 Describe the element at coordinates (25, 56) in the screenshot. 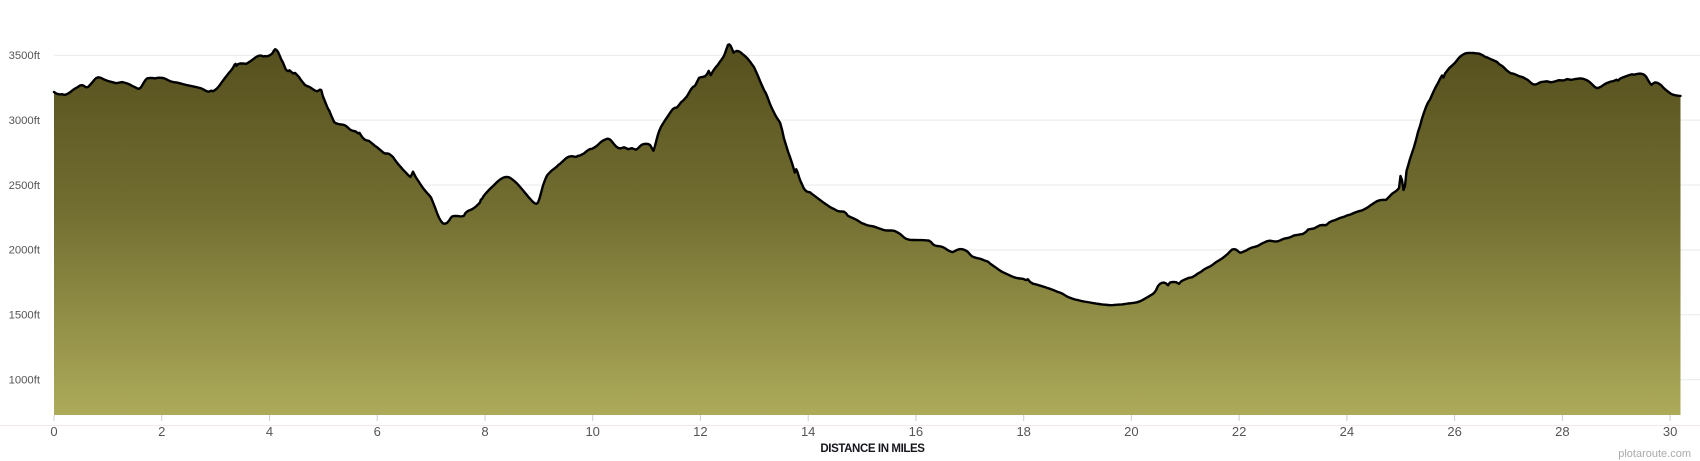

I see `svg-text: 3500ft` at that location.